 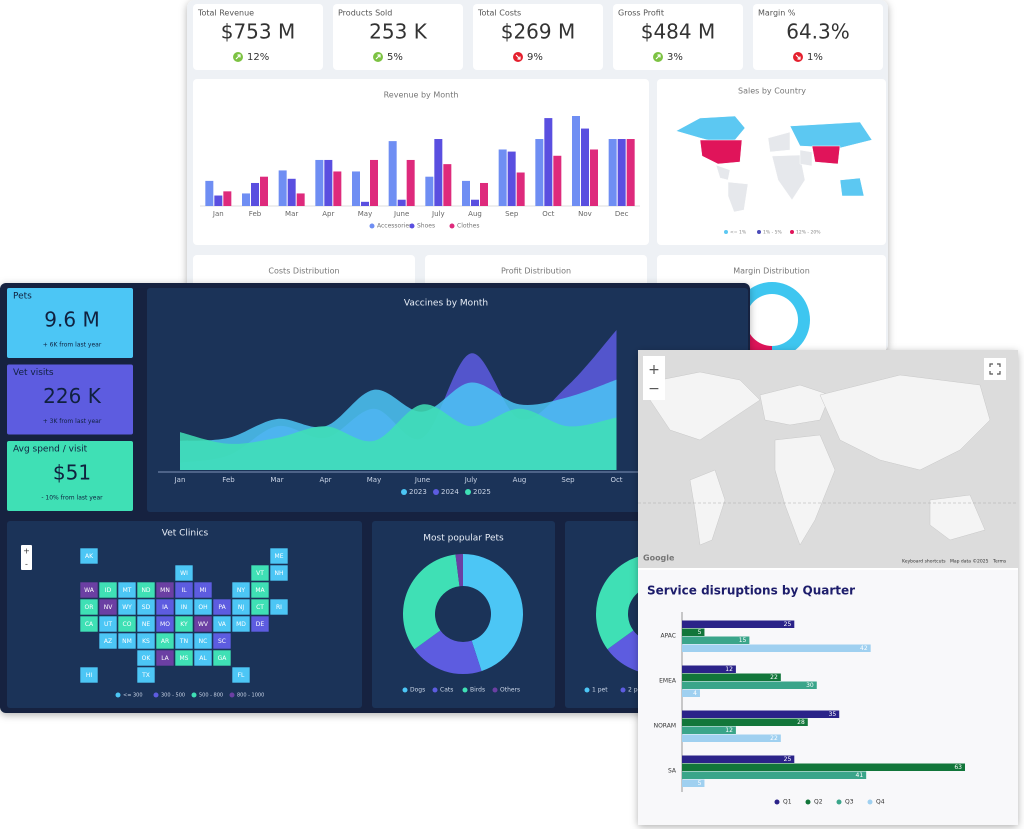 I want to click on kpi-label: Products Sold, so click(x=365, y=13).